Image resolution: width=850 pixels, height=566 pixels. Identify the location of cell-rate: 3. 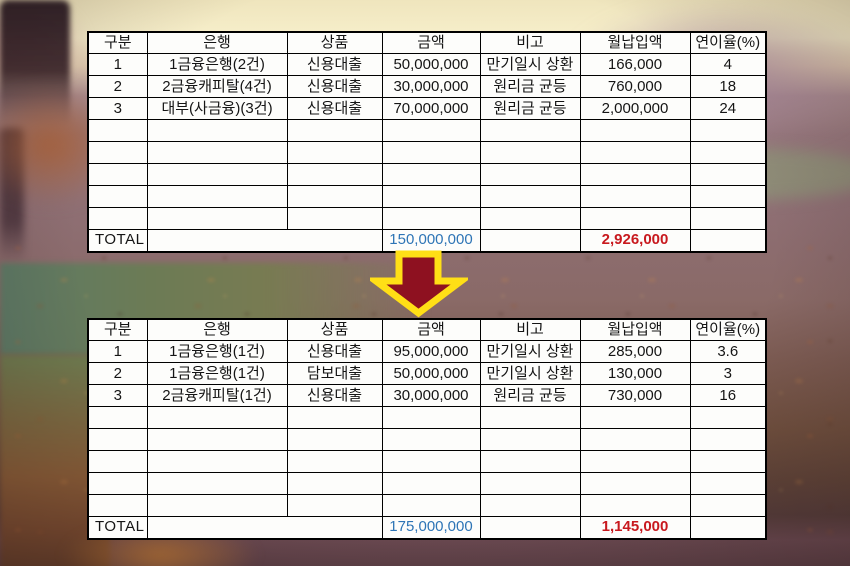
(728, 373).